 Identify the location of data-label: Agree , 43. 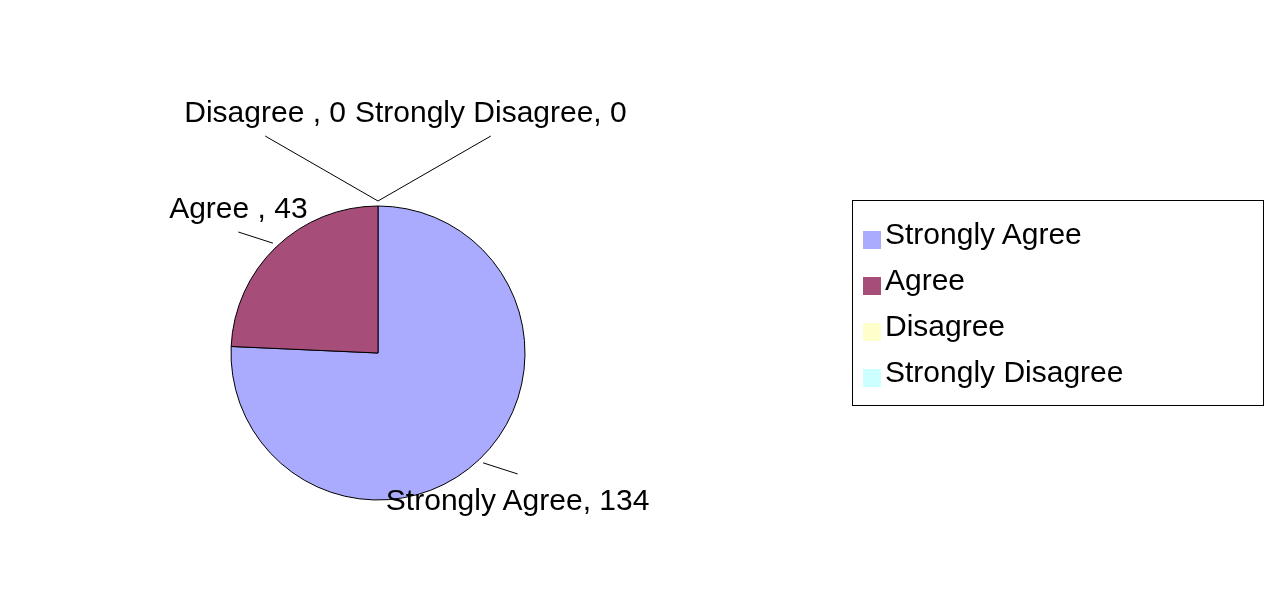
(238, 207).